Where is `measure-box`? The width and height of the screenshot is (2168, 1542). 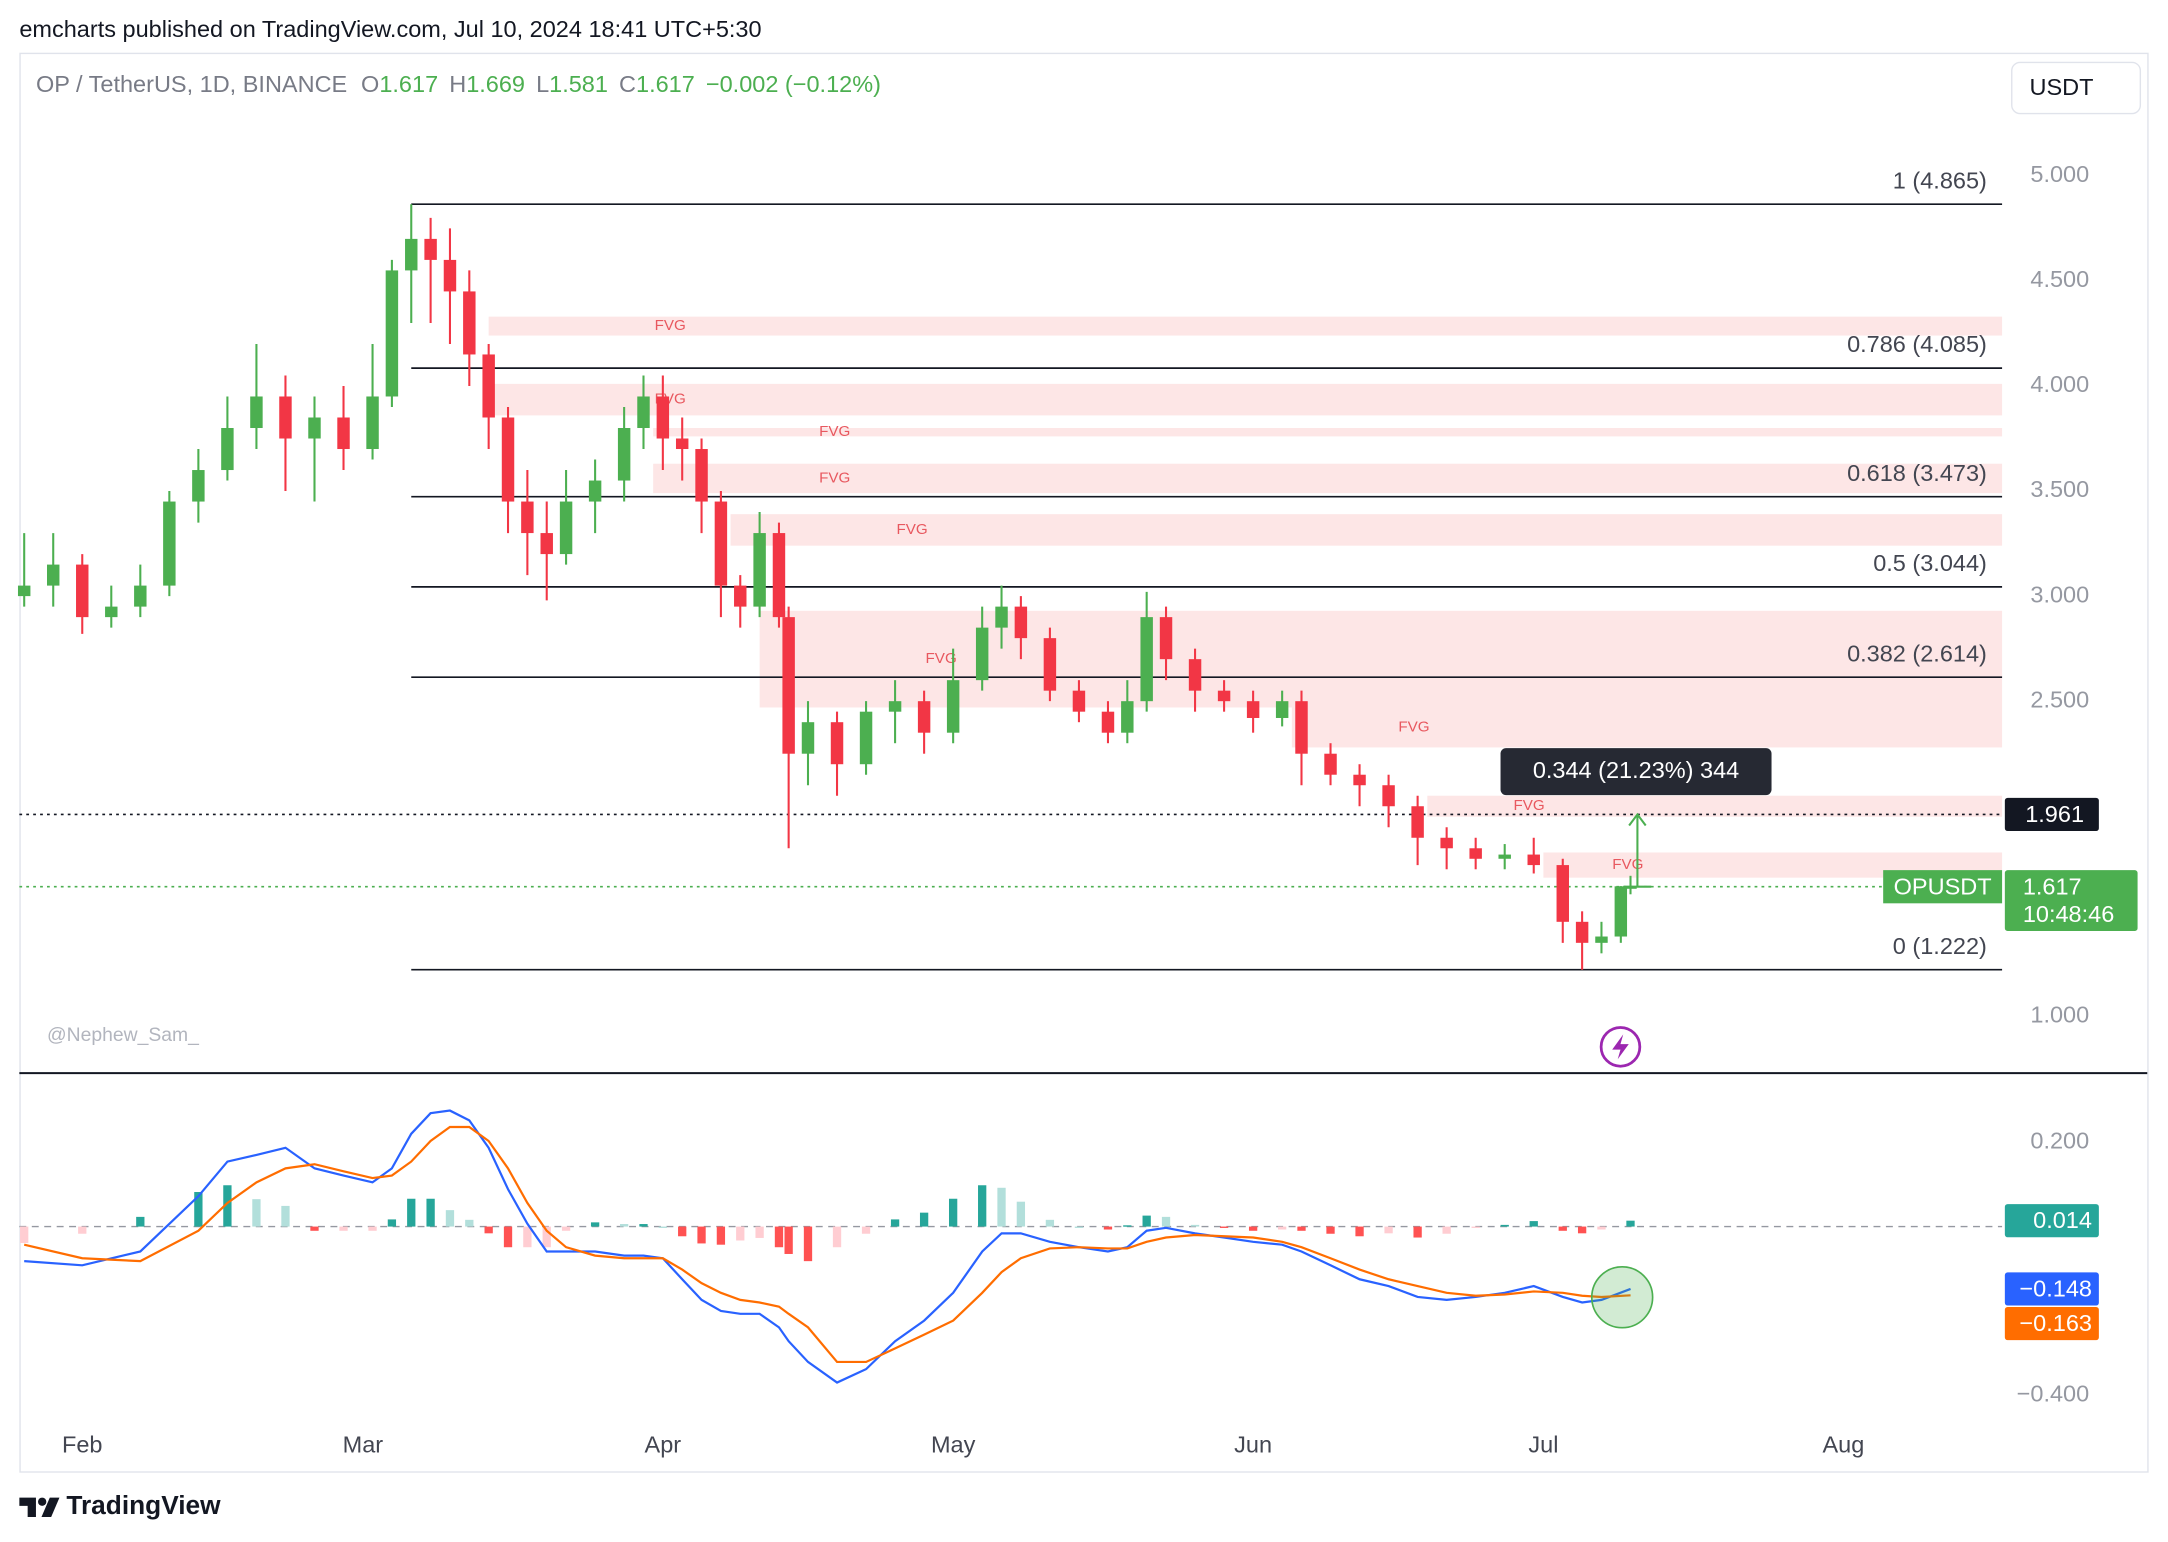
measure-box is located at coordinates (1636, 772).